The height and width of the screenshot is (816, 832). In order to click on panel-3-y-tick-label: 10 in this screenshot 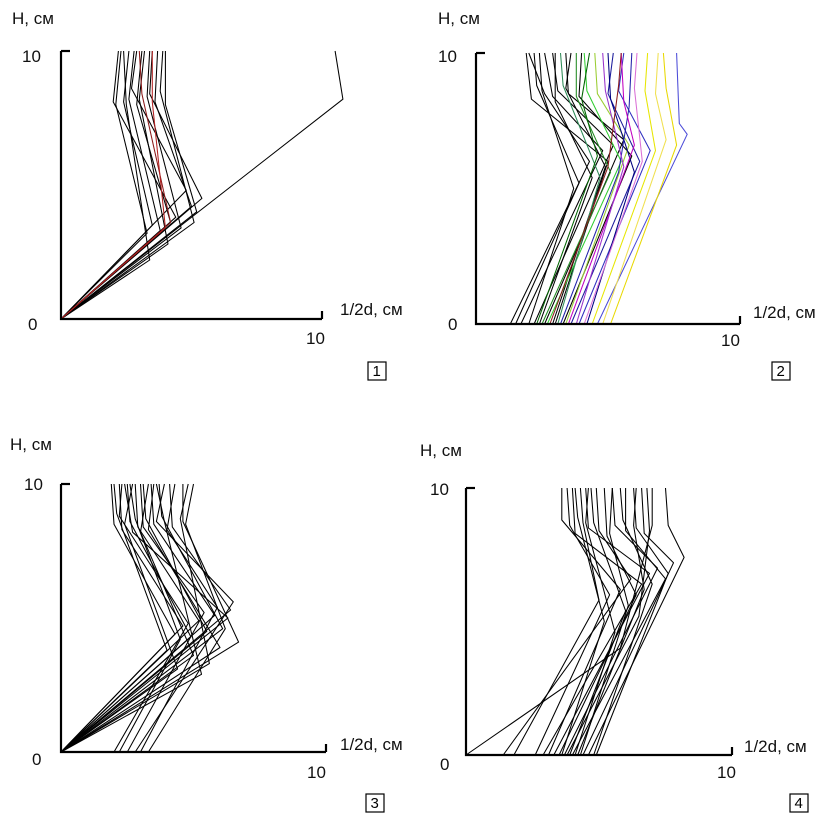, I will do `click(33, 484)`.